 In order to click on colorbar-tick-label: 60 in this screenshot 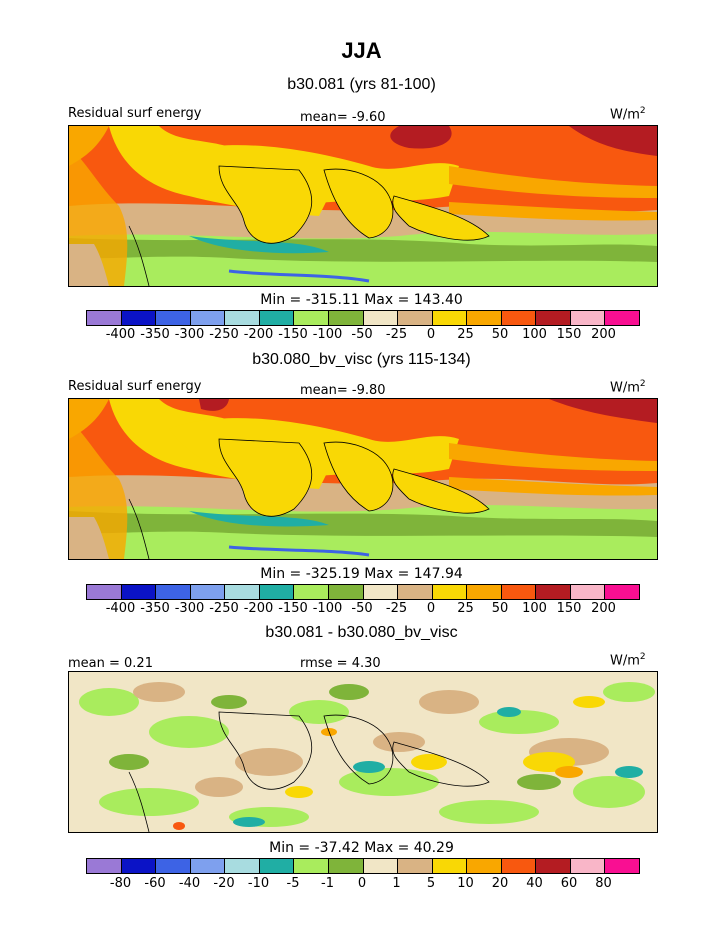, I will do `click(569, 883)`.